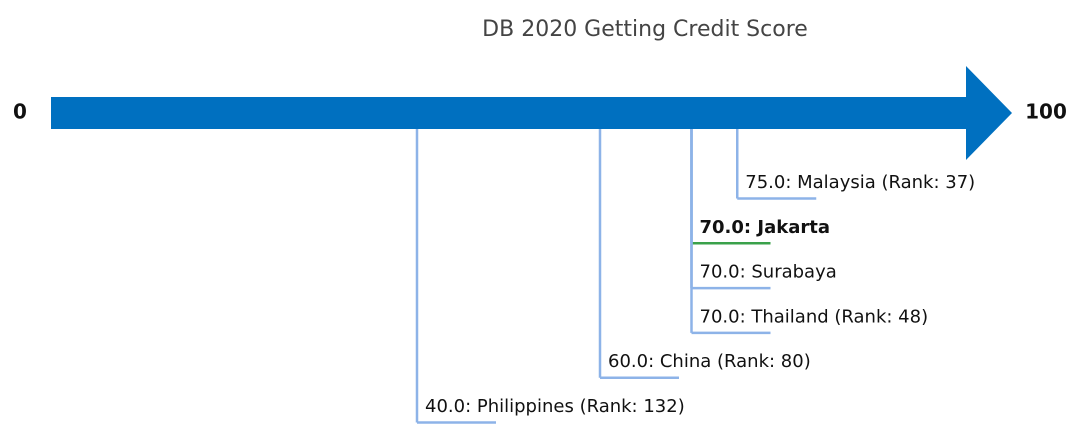 The width and height of the screenshot is (1072, 424). Describe the element at coordinates (709, 361) in the screenshot. I see `value-label: 60.0: China (Rank: 80)` at that location.